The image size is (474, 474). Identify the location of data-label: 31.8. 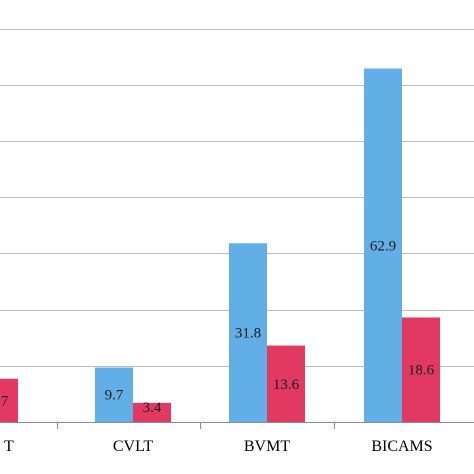
(248, 334).